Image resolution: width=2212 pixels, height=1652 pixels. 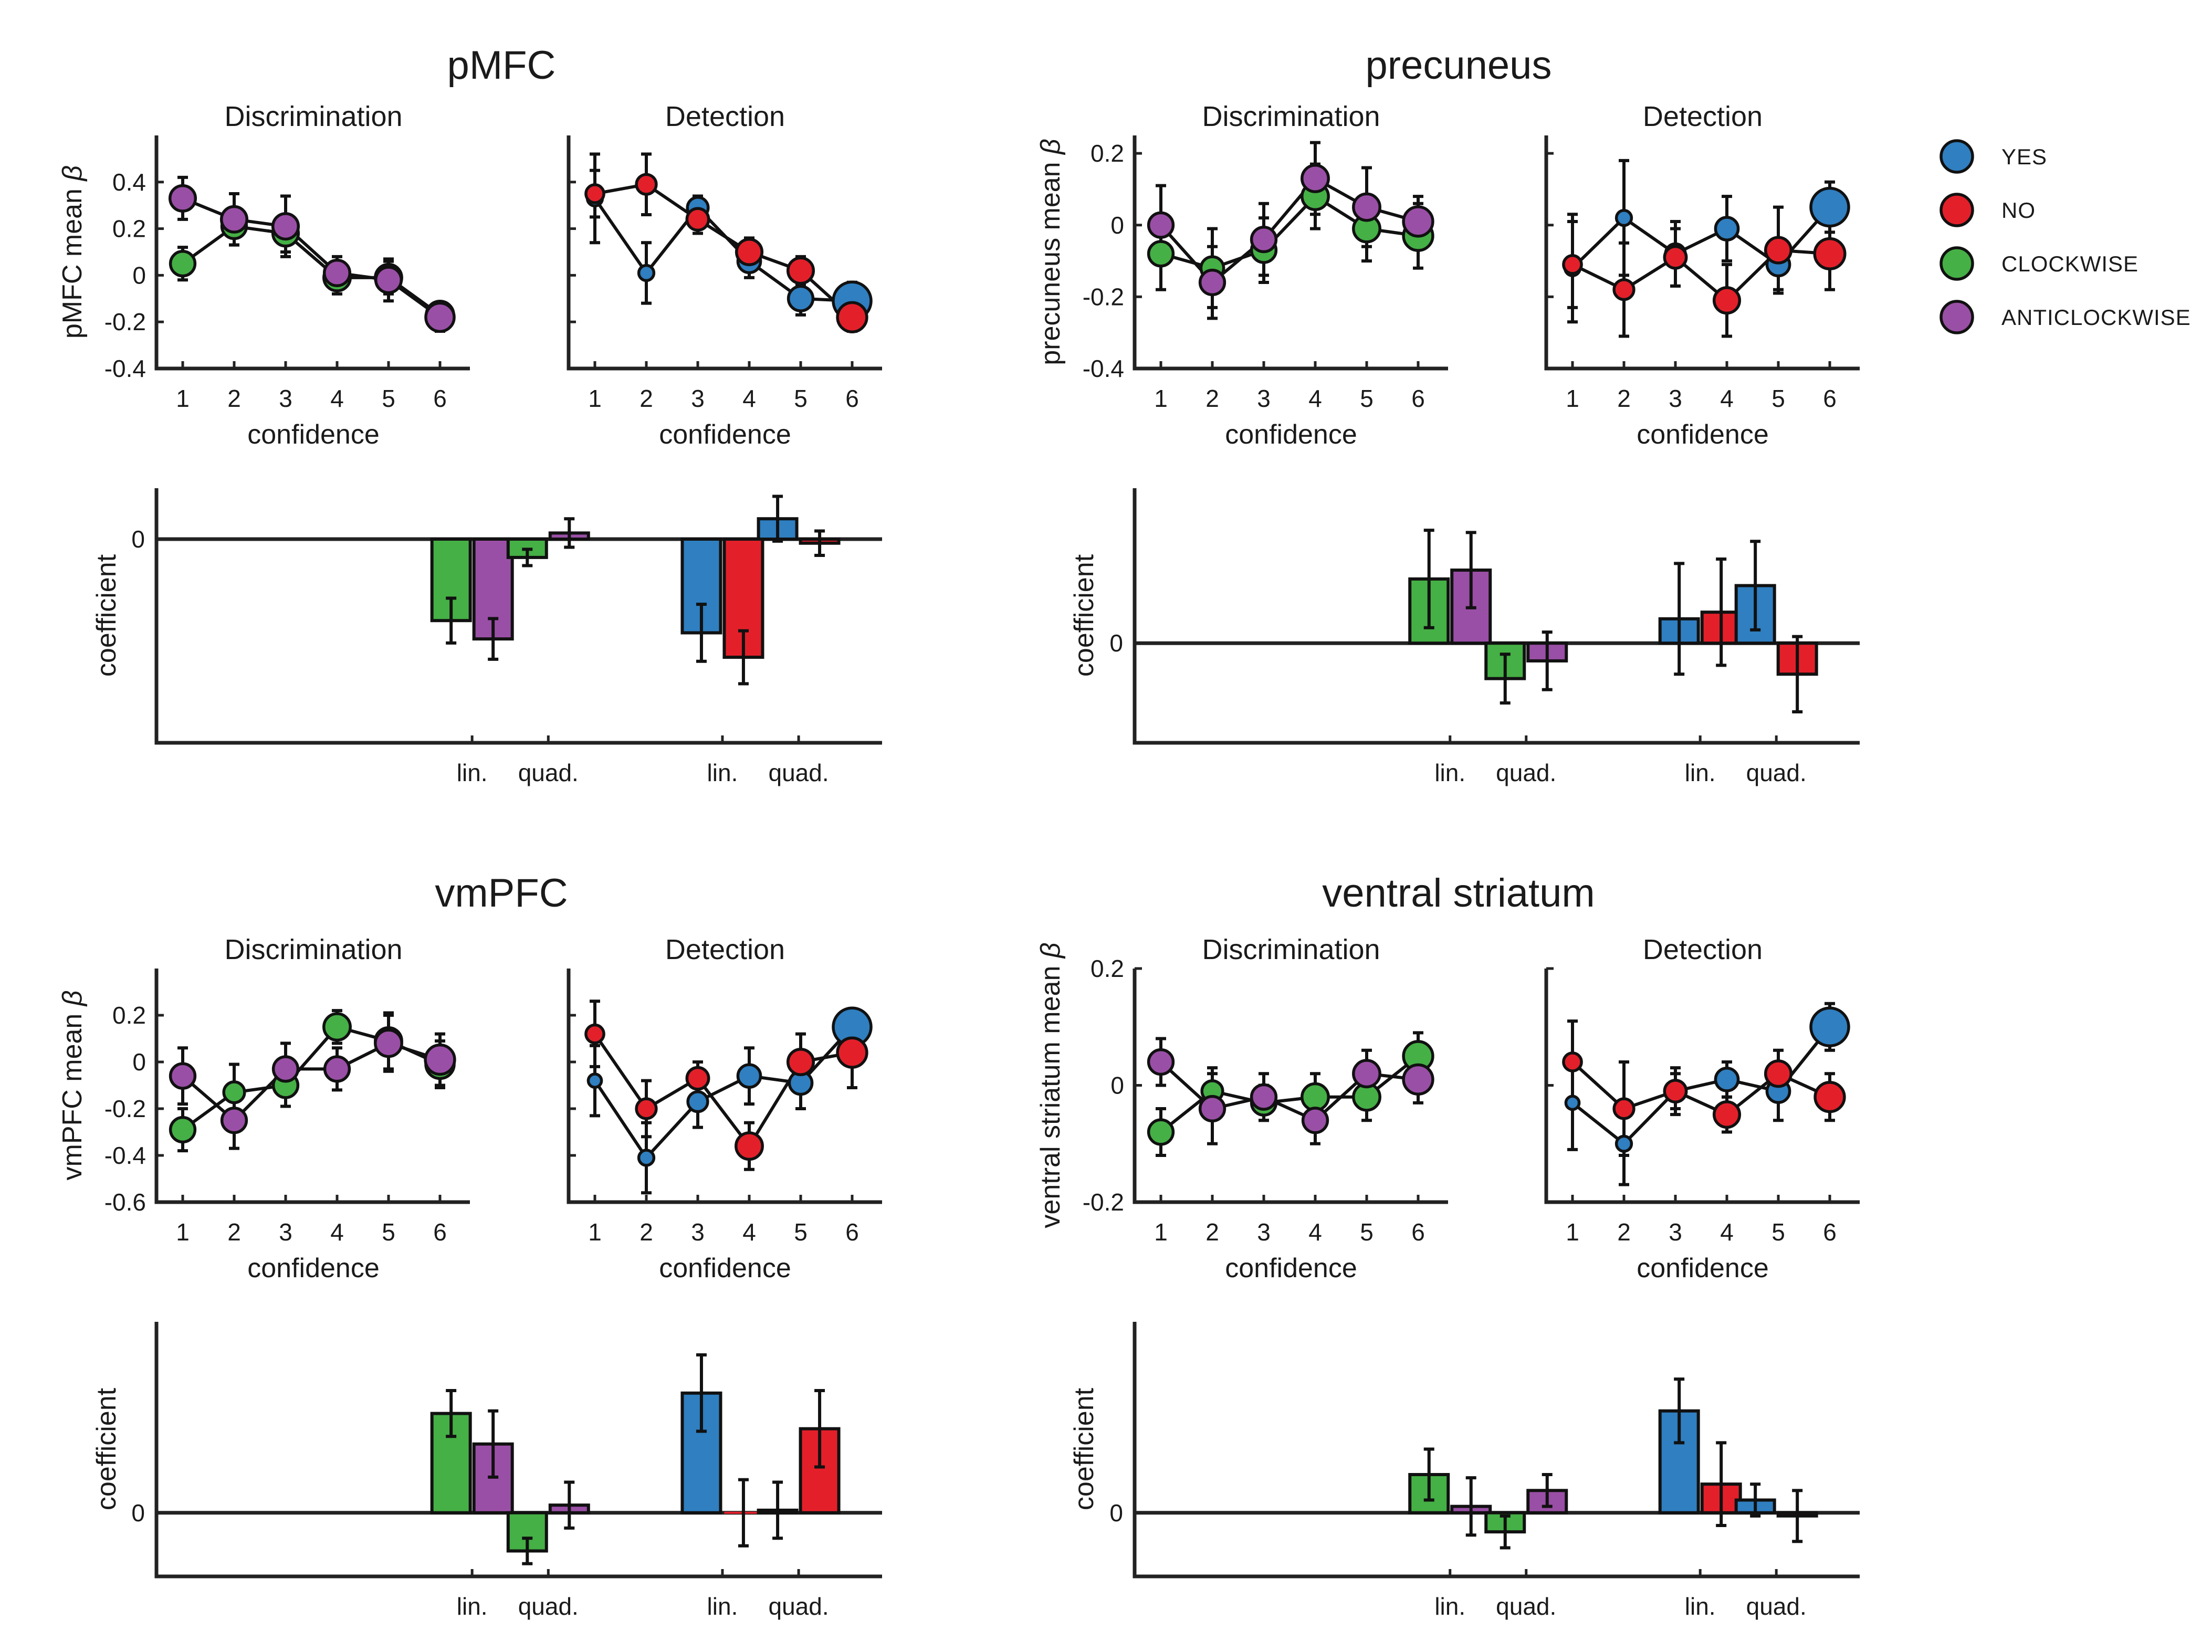 What do you see at coordinates (72, 260) in the screenshot?
I see `y-axis-label-text: pMFC mean` at bounding box center [72, 260].